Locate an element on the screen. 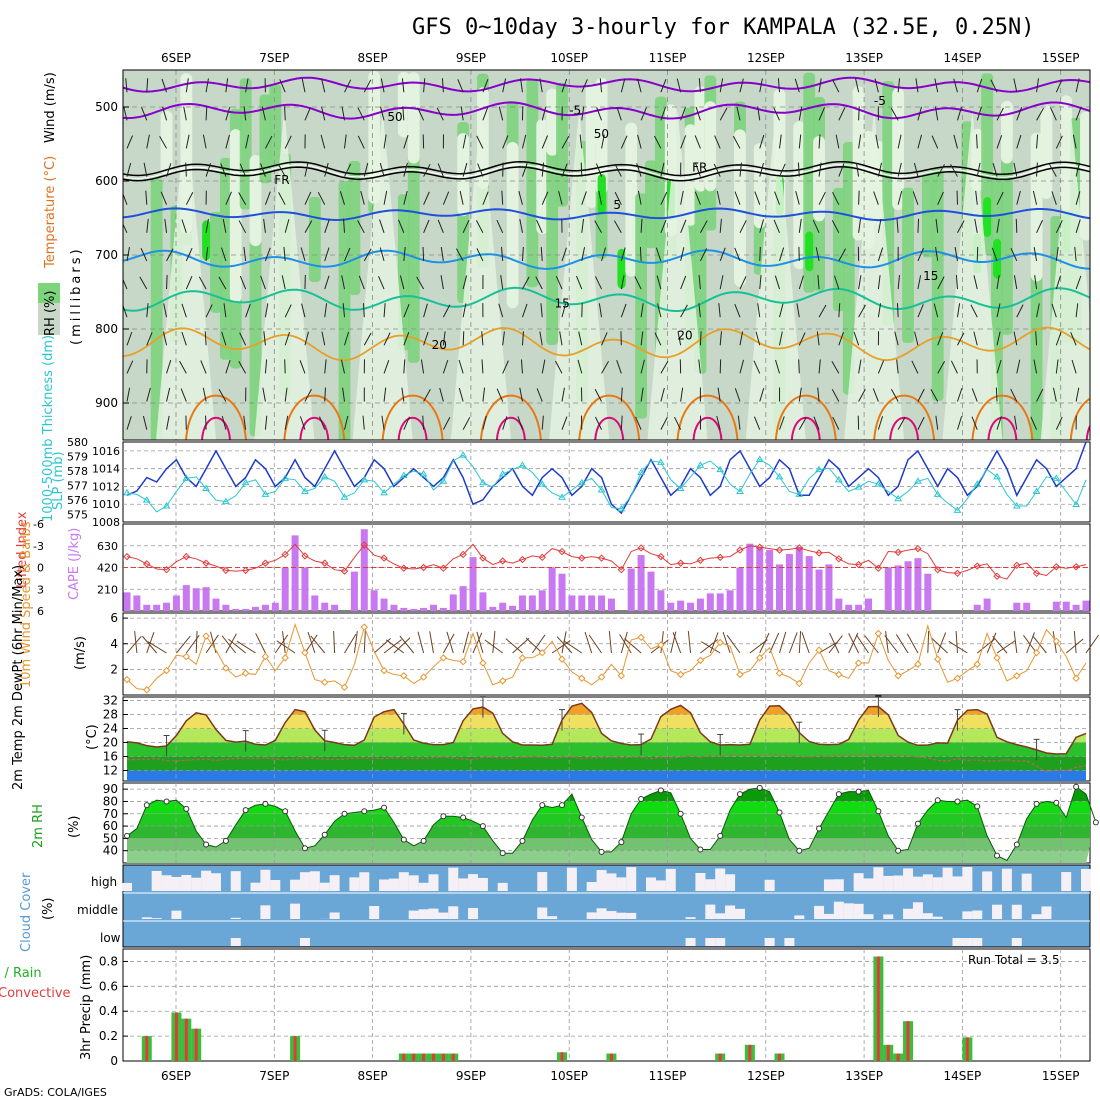 This screenshot has height=1100, width=1100. contour-labels: -5 -5 FR FR 5 15 15 20 20 50 50 is located at coordinates (606, 223).